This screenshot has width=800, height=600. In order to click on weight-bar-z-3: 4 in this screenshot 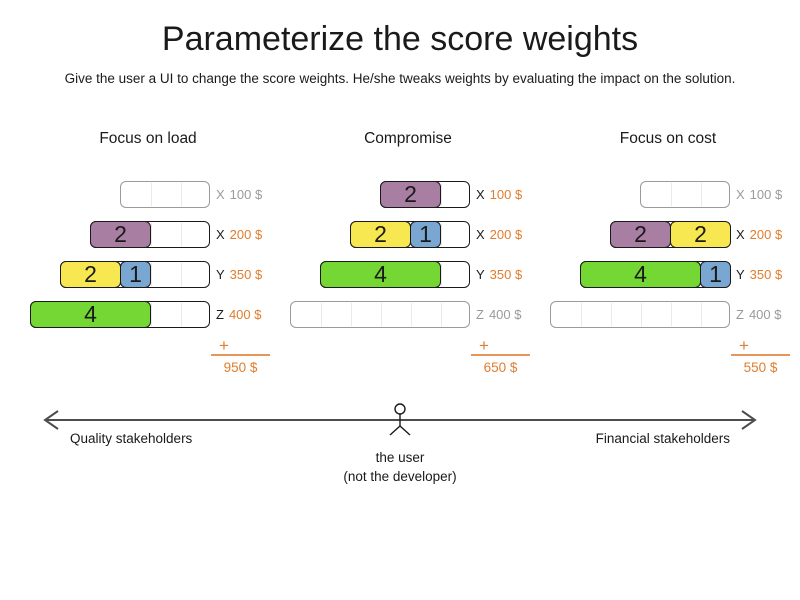, I will do `click(120, 314)`.